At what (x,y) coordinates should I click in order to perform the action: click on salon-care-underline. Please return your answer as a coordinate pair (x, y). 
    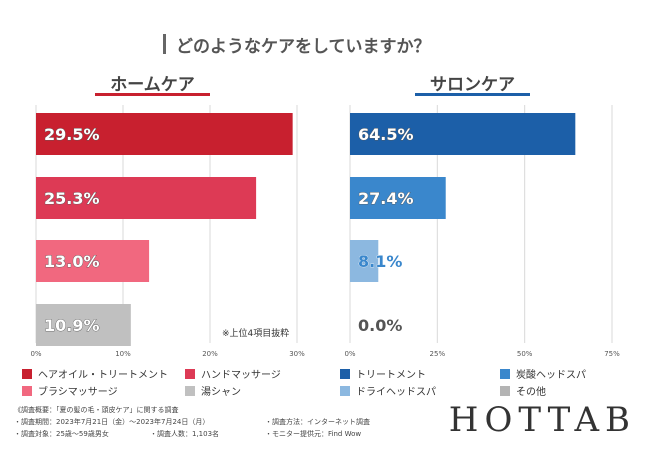
    Looking at the image, I should click on (472, 94).